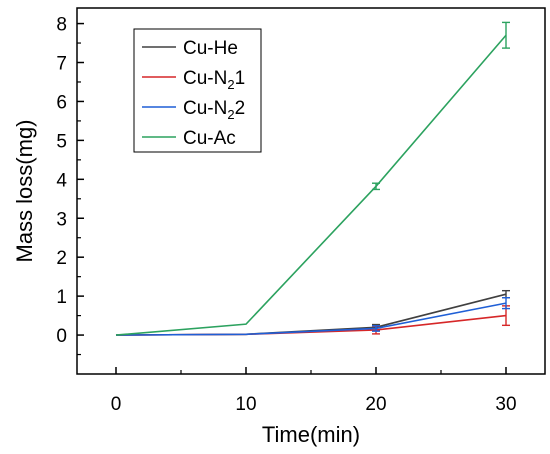 The image size is (550, 454). I want to click on x-tick-label: 30, so click(505, 404).